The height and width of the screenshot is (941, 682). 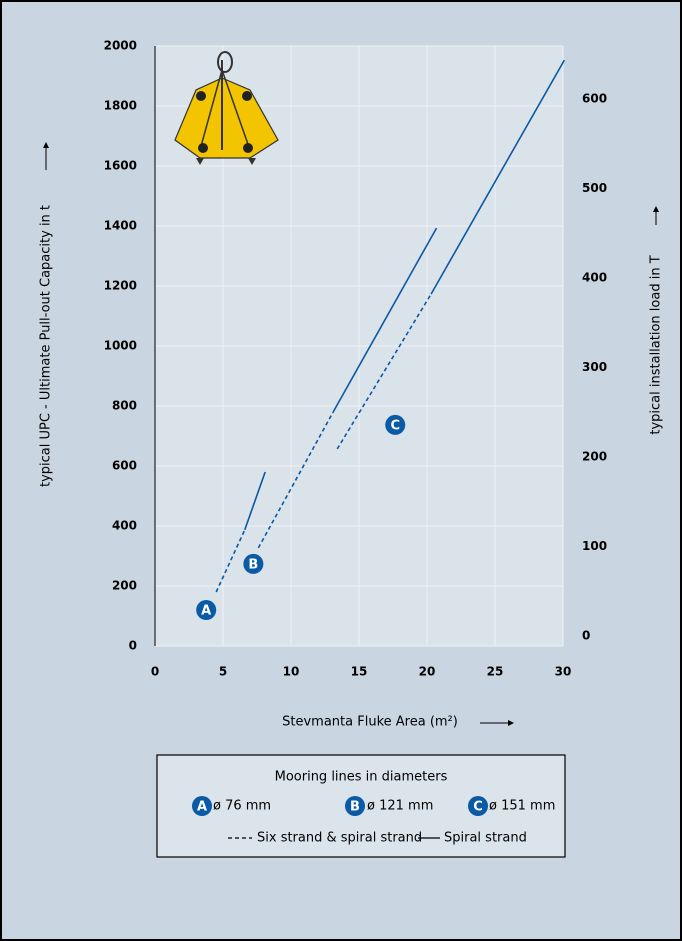 I want to click on legend-title: Mooring lines in diameters, so click(x=361, y=777).